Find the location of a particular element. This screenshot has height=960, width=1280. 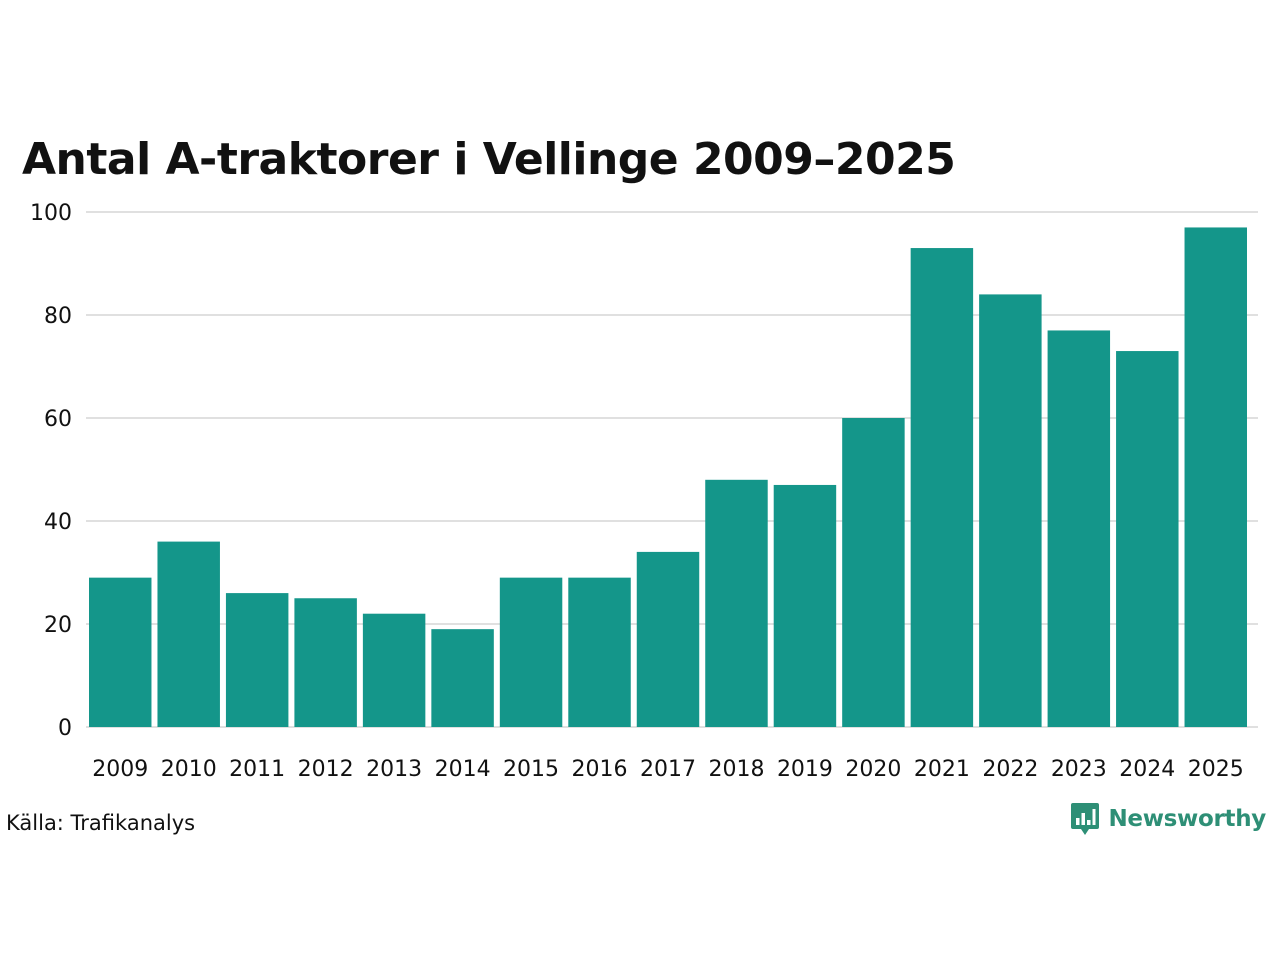

bar-2021 is located at coordinates (942, 488).